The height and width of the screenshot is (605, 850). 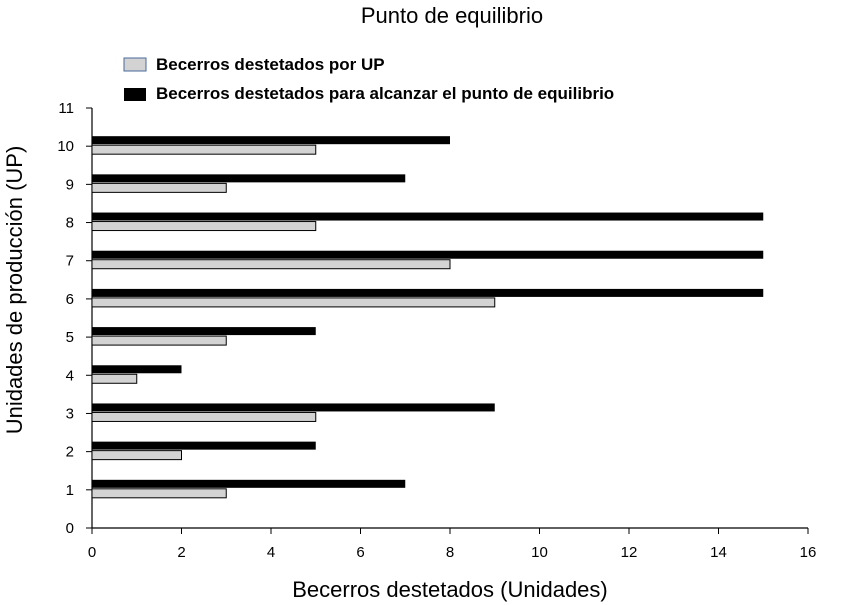 I want to click on y-tick-label: 7, so click(x=70, y=261).